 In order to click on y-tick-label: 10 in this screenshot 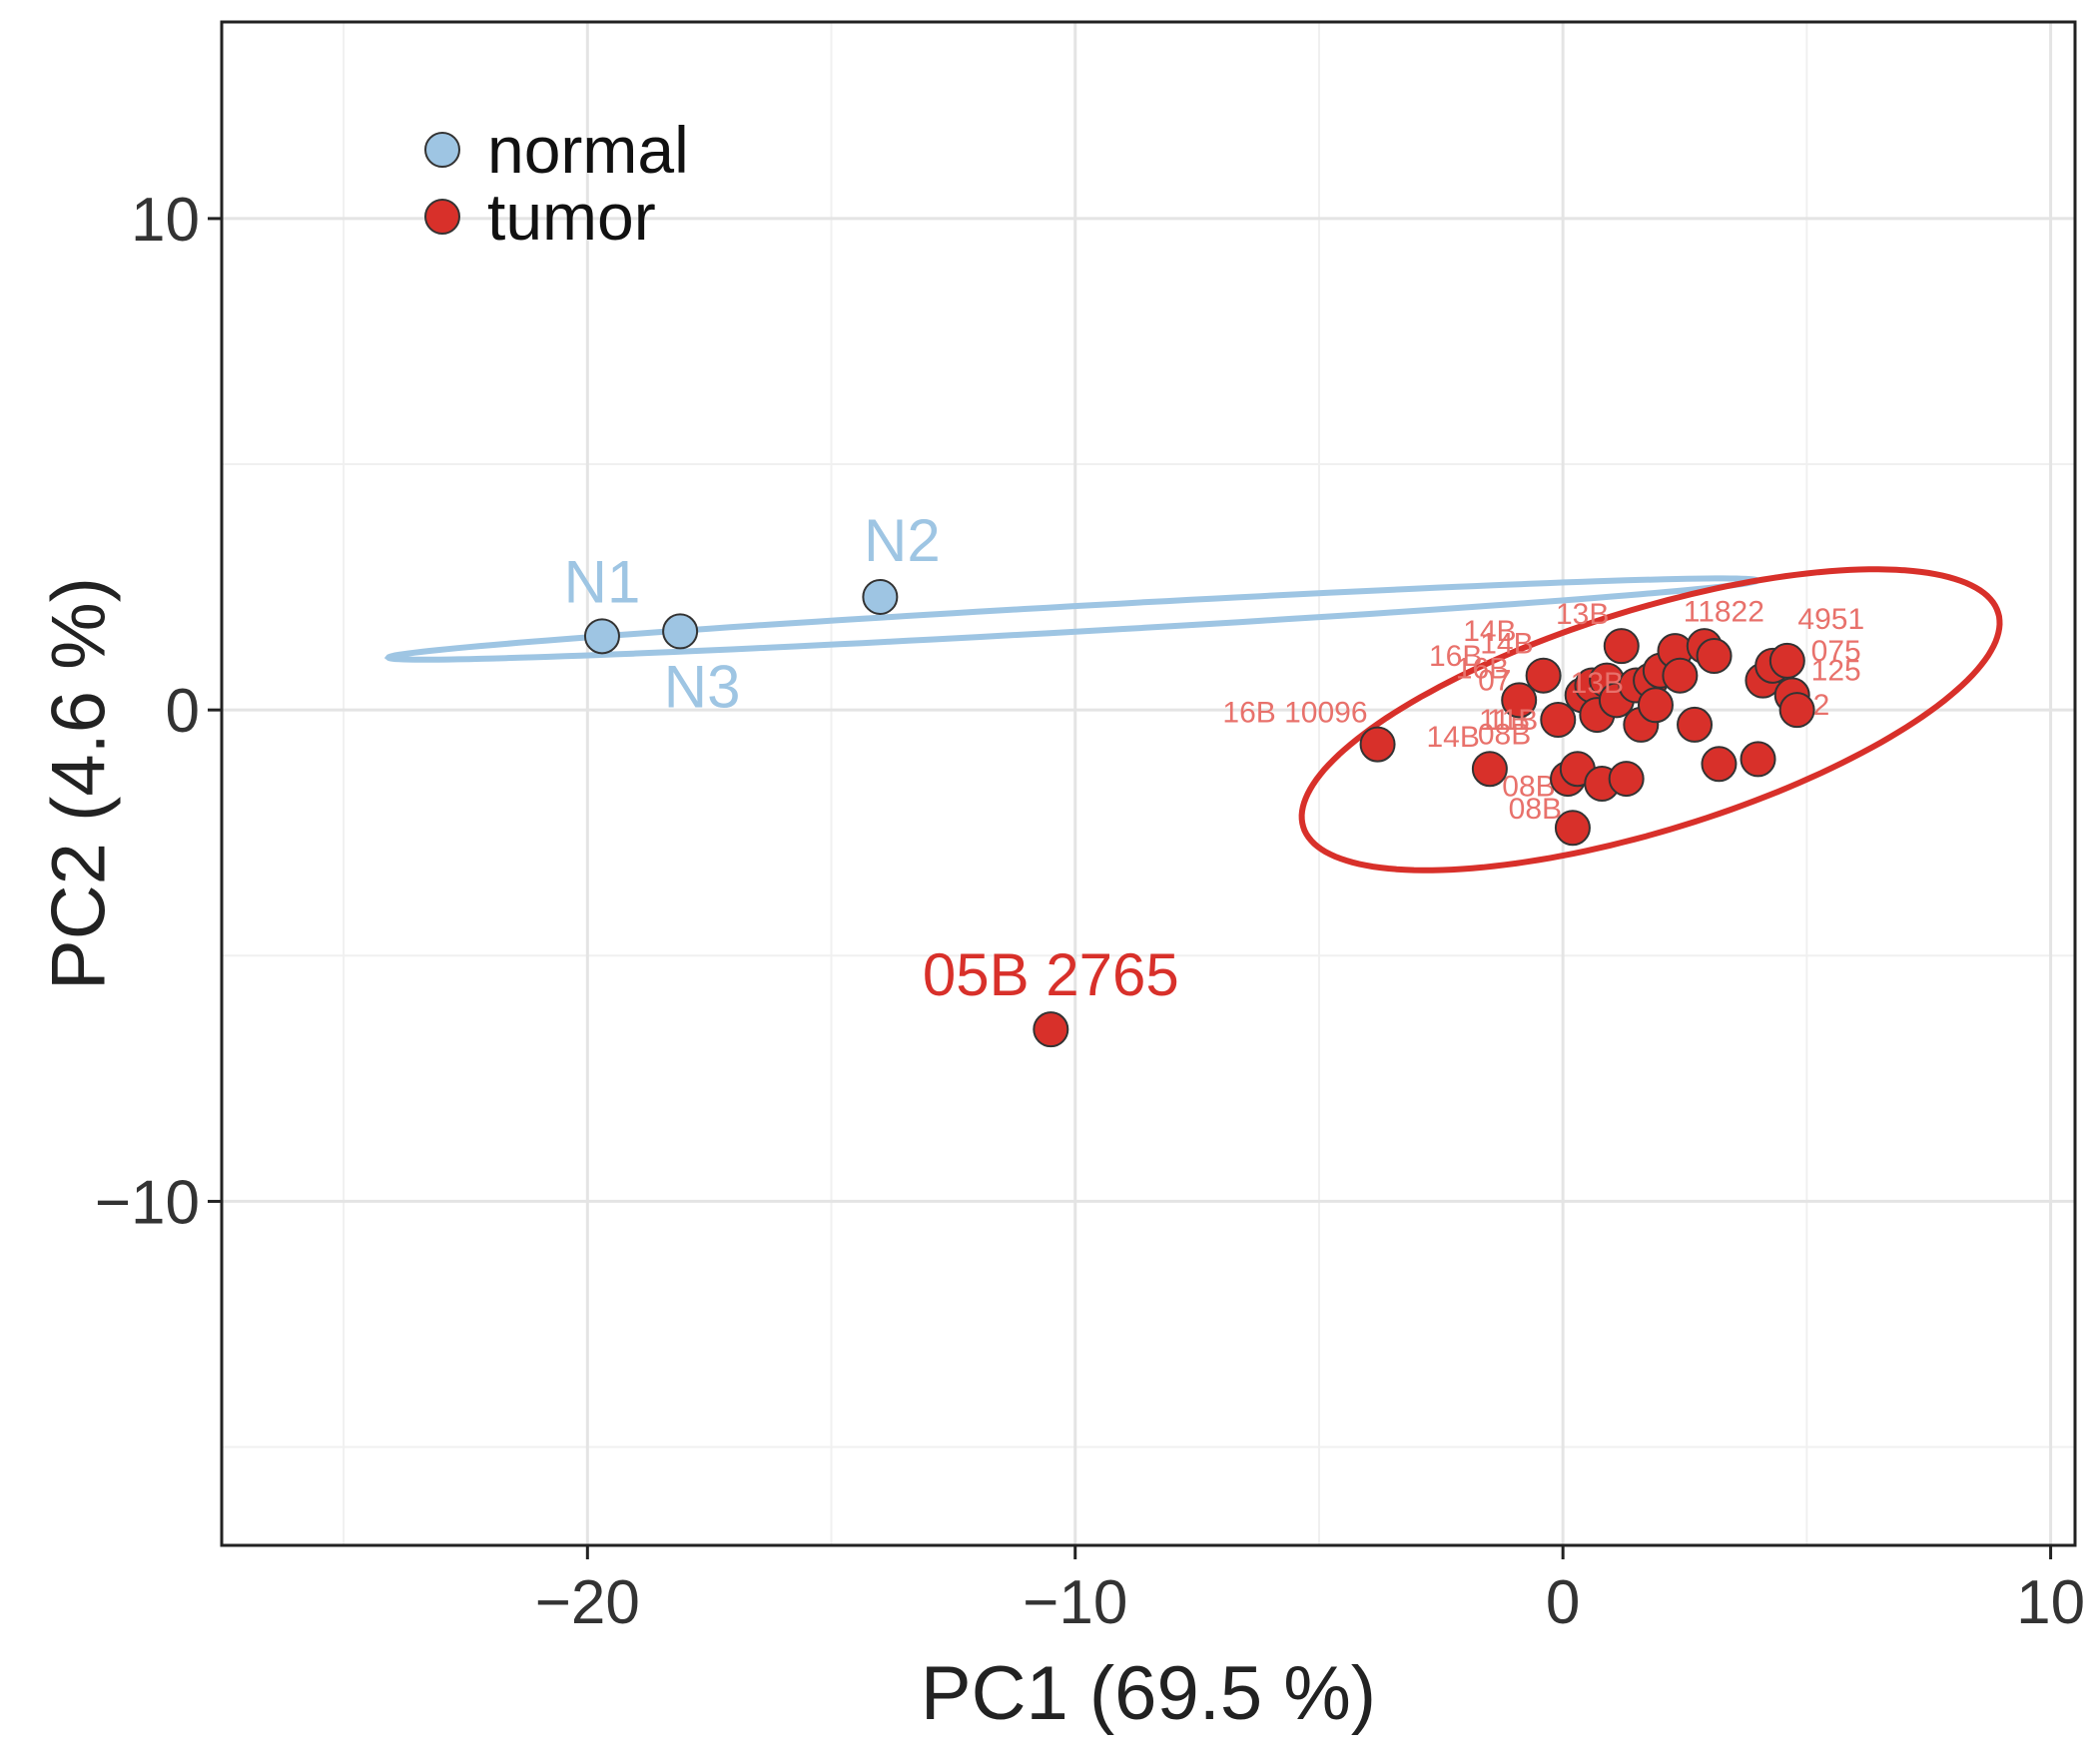, I will do `click(165, 220)`.